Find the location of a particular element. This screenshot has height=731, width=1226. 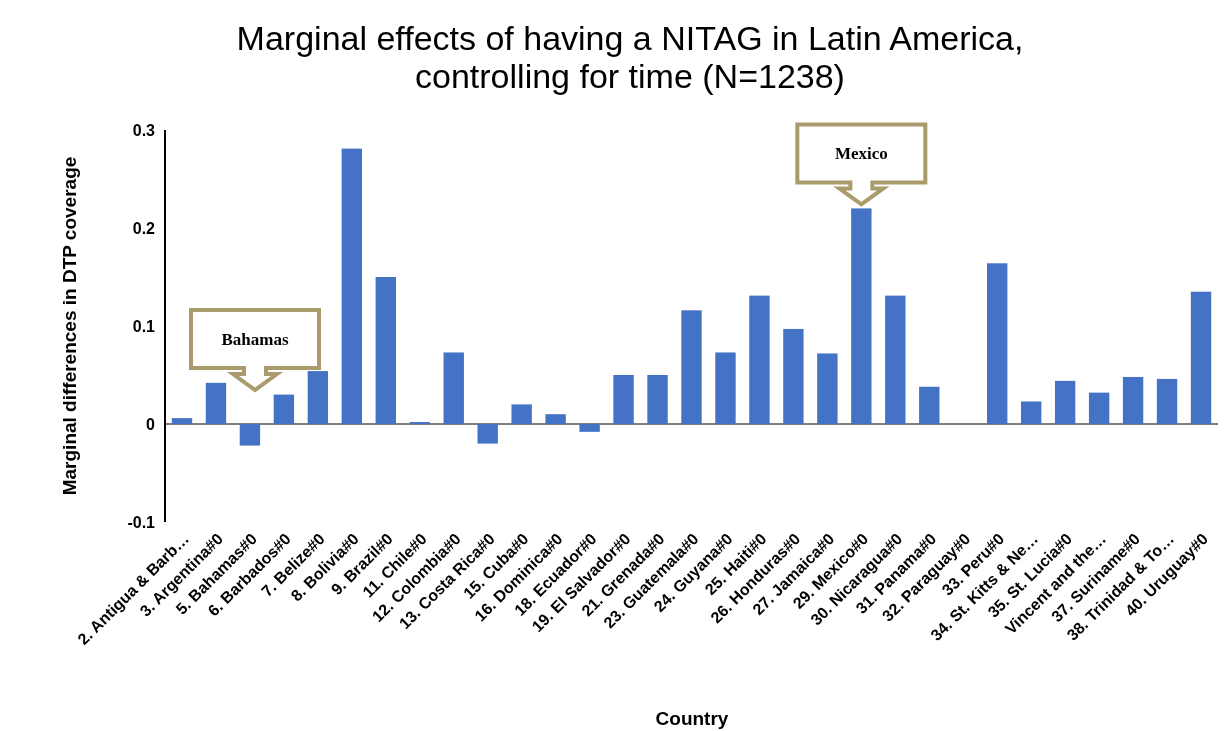

annotation: Mexico is located at coordinates (861, 154).